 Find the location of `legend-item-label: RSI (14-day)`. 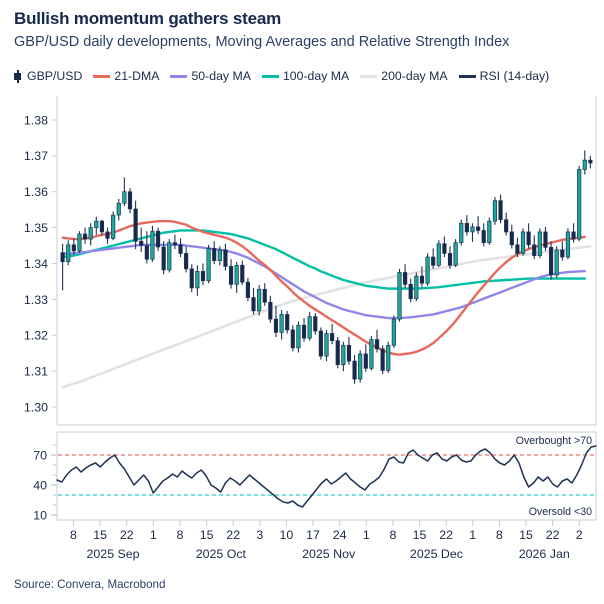

legend-item-label: RSI (14-day) is located at coordinates (514, 76).